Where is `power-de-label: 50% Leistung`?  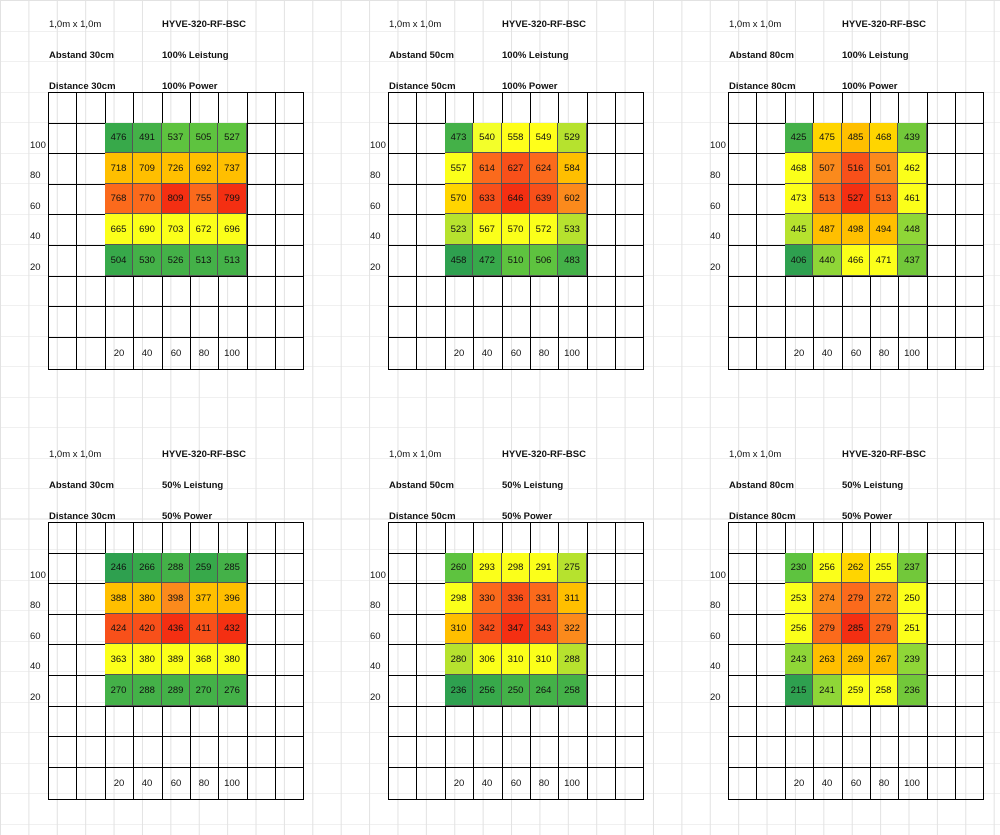
power-de-label: 50% Leistung is located at coordinates (193, 485).